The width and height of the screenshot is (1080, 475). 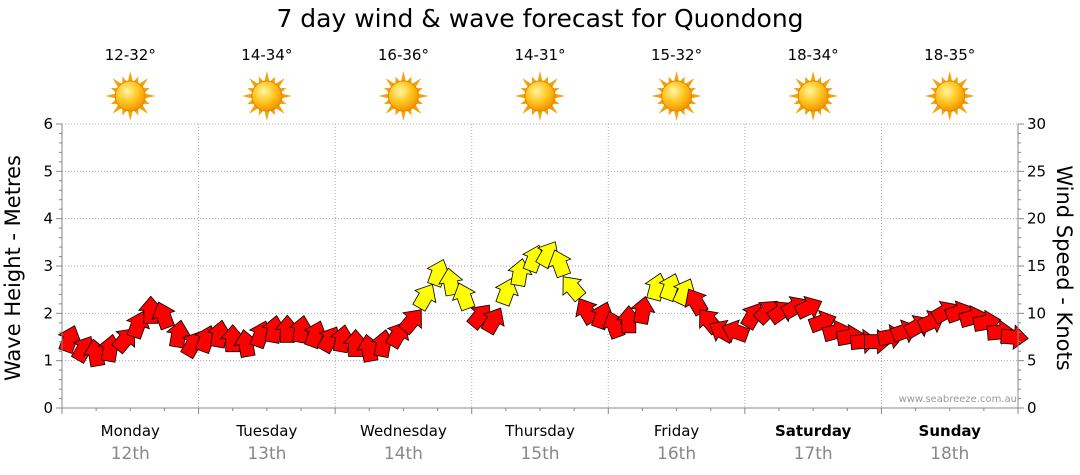 I want to click on day-name: Saturday, so click(x=813, y=431).